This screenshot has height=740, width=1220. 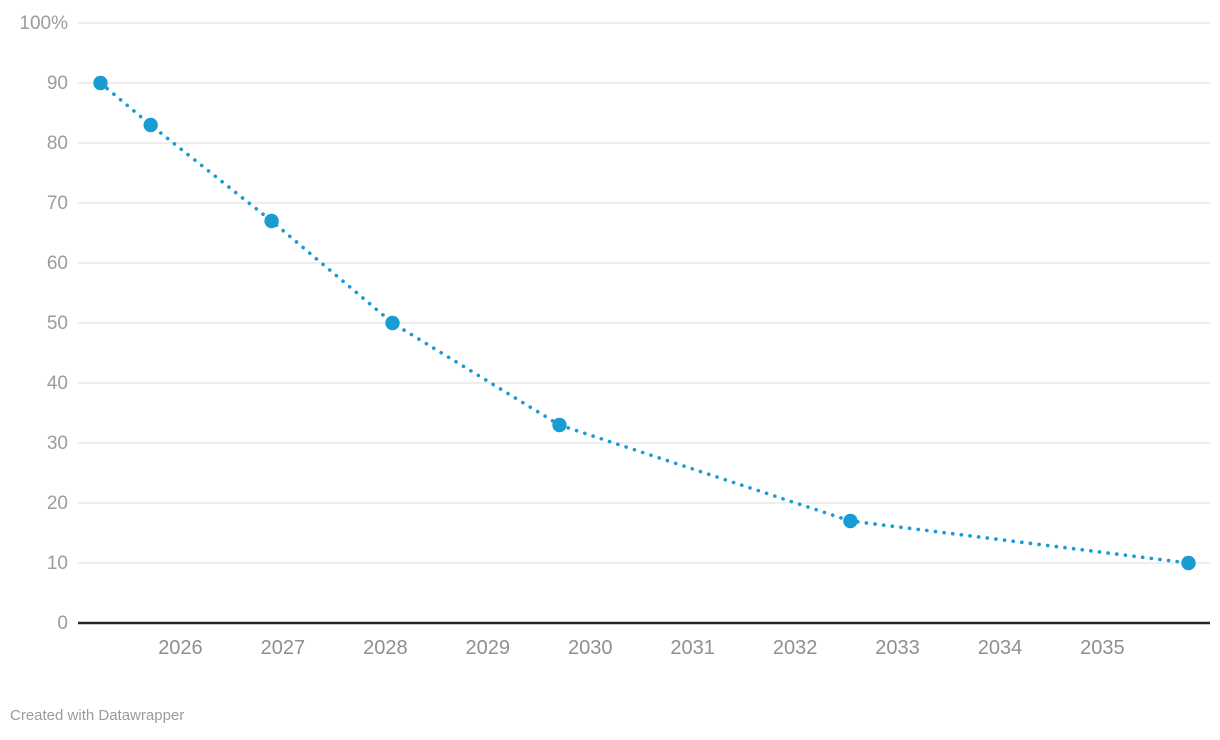 I want to click on y-tick-label: 10, so click(x=57, y=563).